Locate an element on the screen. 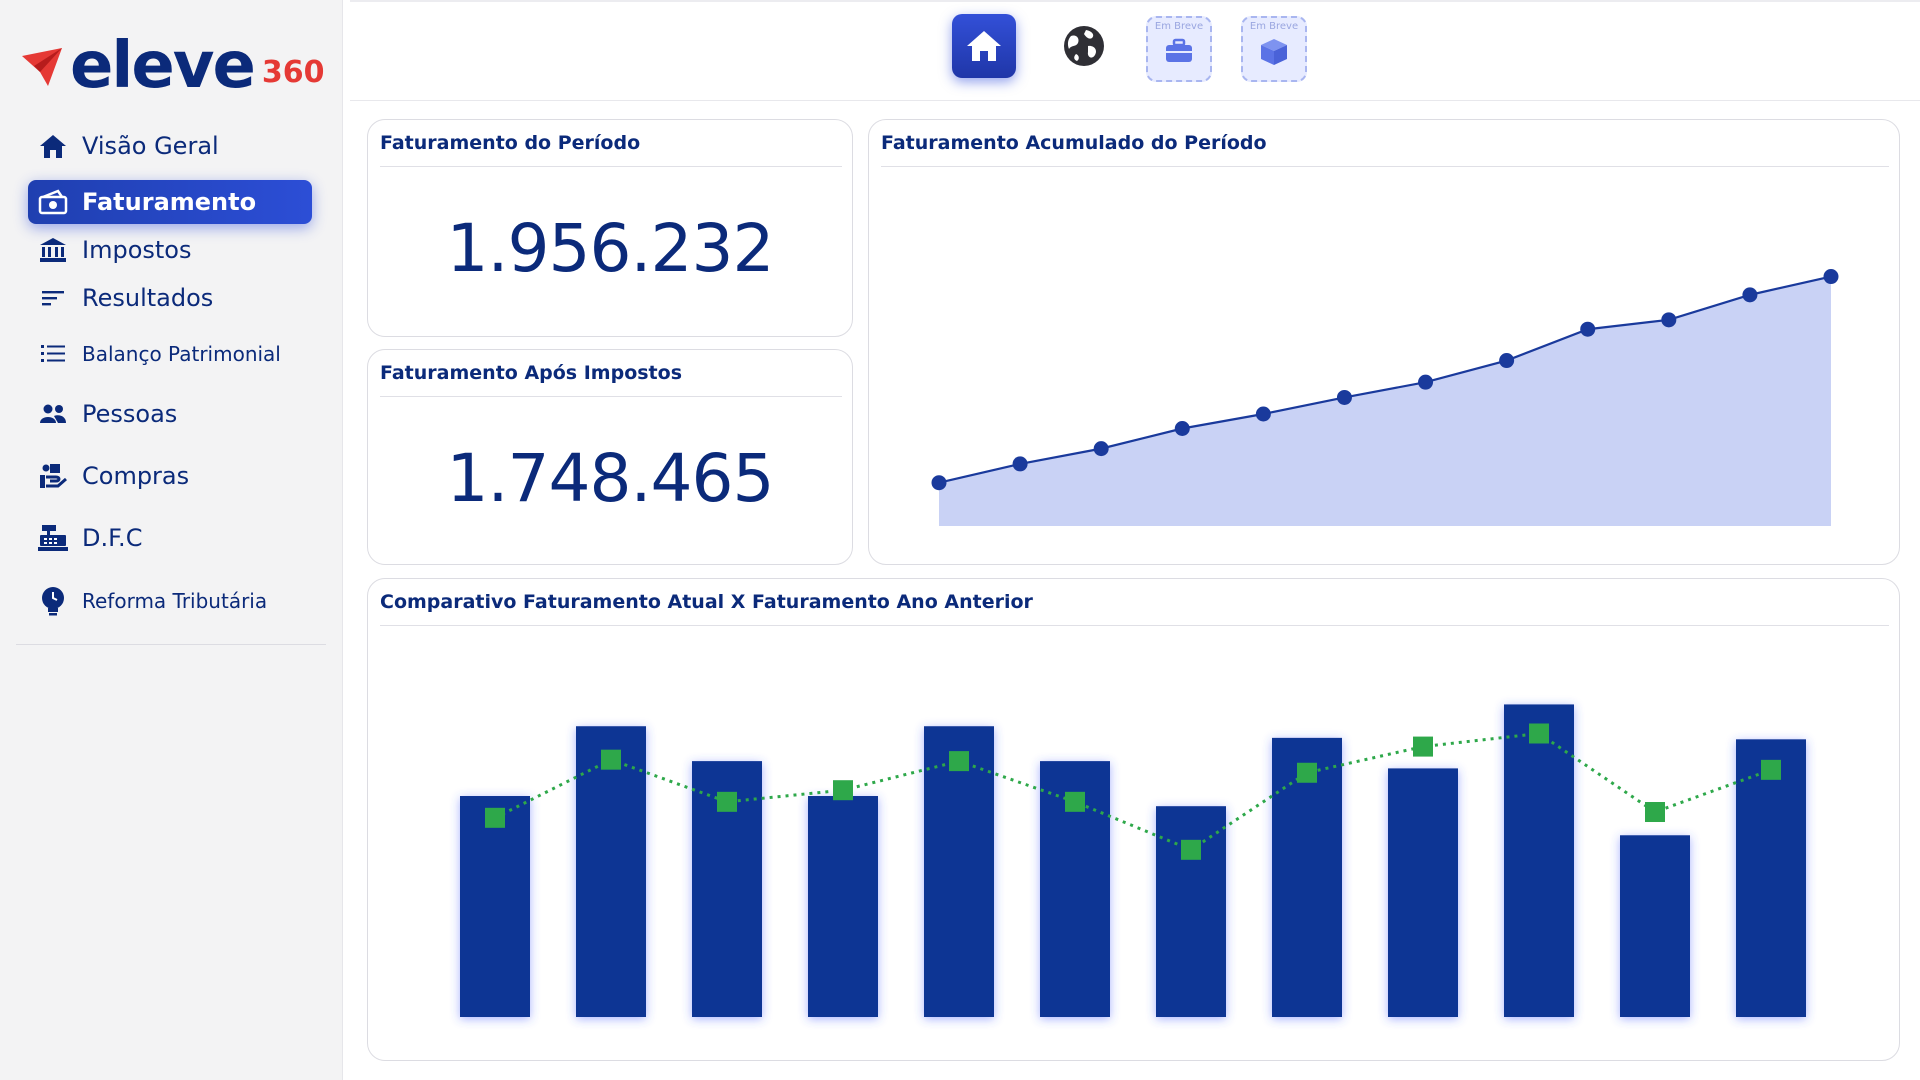 The height and width of the screenshot is (1080, 1920). sidebar-item-impostos: Impostos is located at coordinates (170, 250).